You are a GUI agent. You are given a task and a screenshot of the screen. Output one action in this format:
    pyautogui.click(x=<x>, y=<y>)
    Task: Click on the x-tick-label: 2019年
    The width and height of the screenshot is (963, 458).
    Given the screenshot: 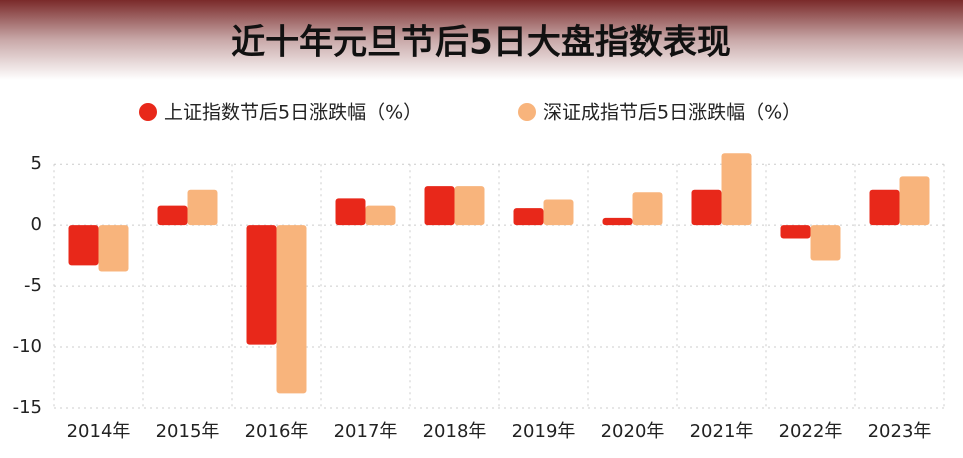 What is the action you would take?
    pyautogui.click(x=544, y=431)
    